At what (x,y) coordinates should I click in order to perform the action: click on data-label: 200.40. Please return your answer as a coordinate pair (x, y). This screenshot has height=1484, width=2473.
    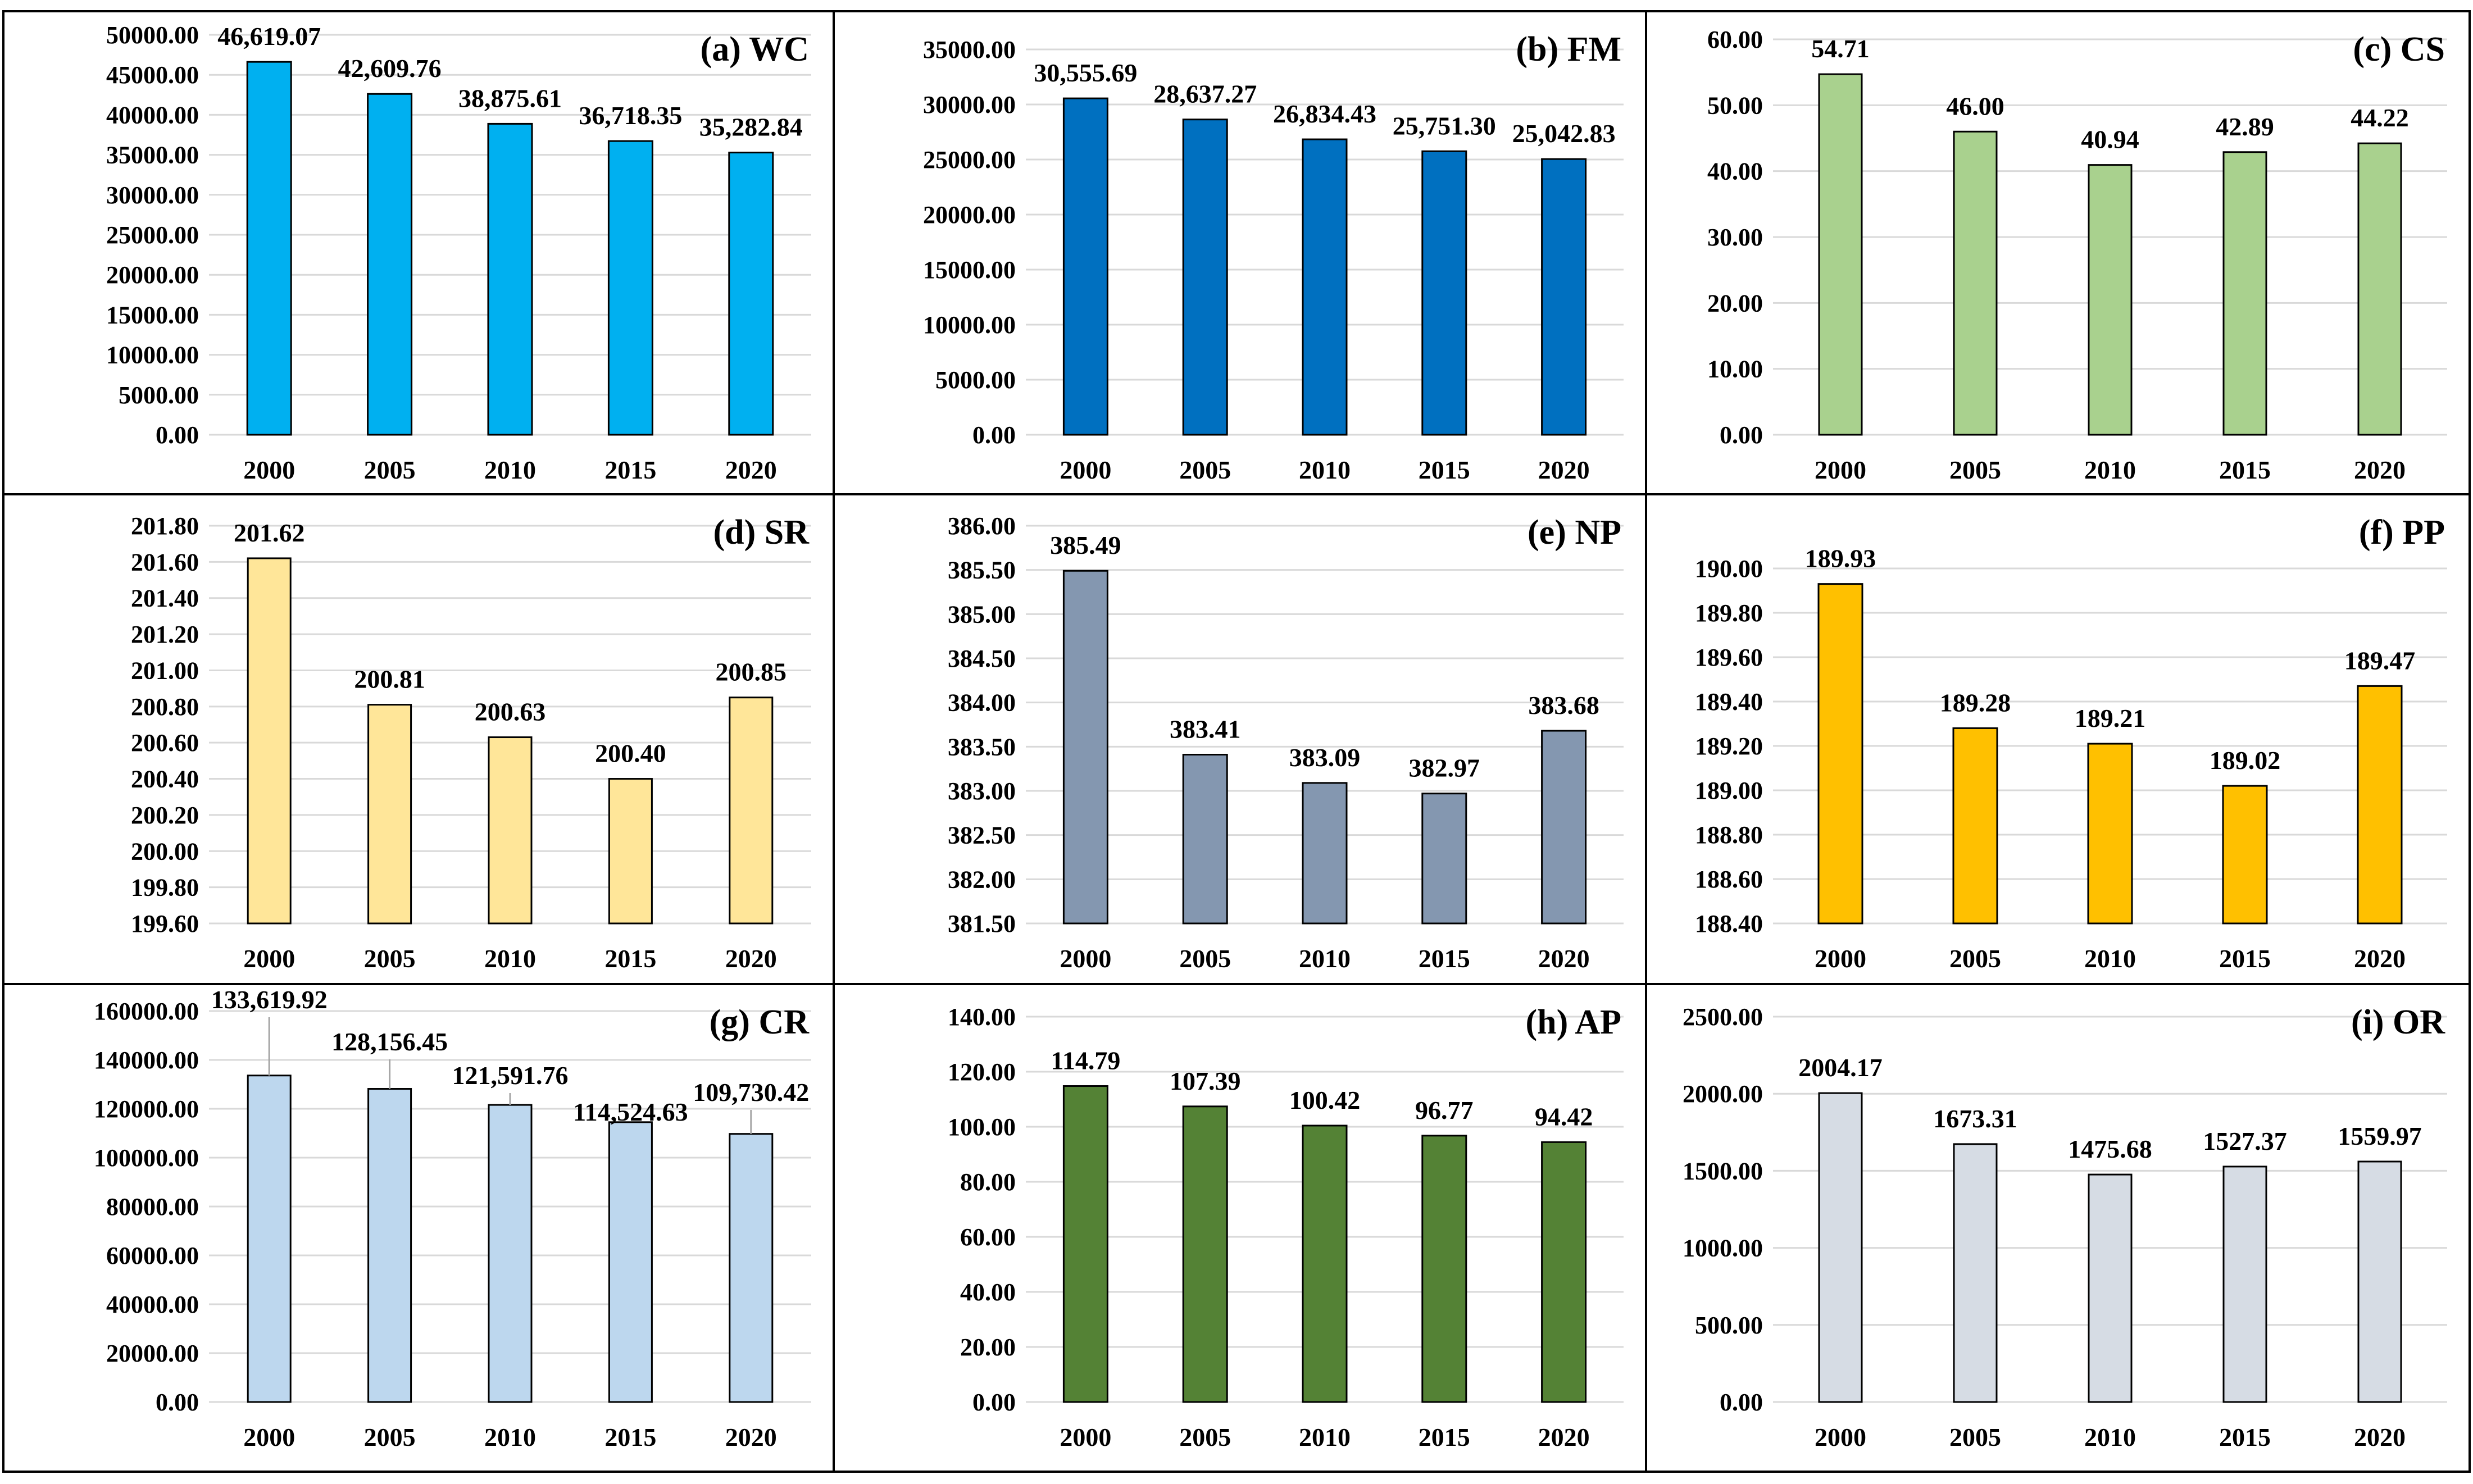
    Looking at the image, I should click on (630, 753).